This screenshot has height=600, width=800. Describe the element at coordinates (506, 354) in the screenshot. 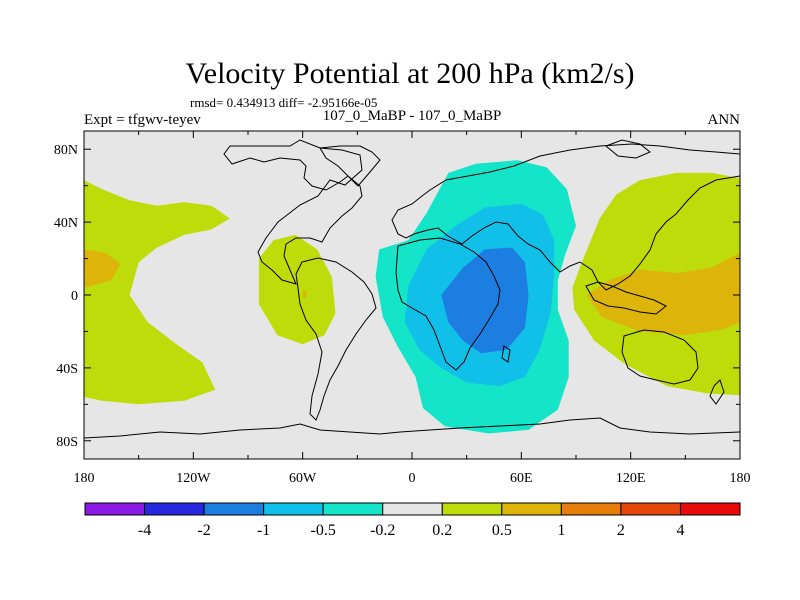

I see `coastline-madagascar` at that location.